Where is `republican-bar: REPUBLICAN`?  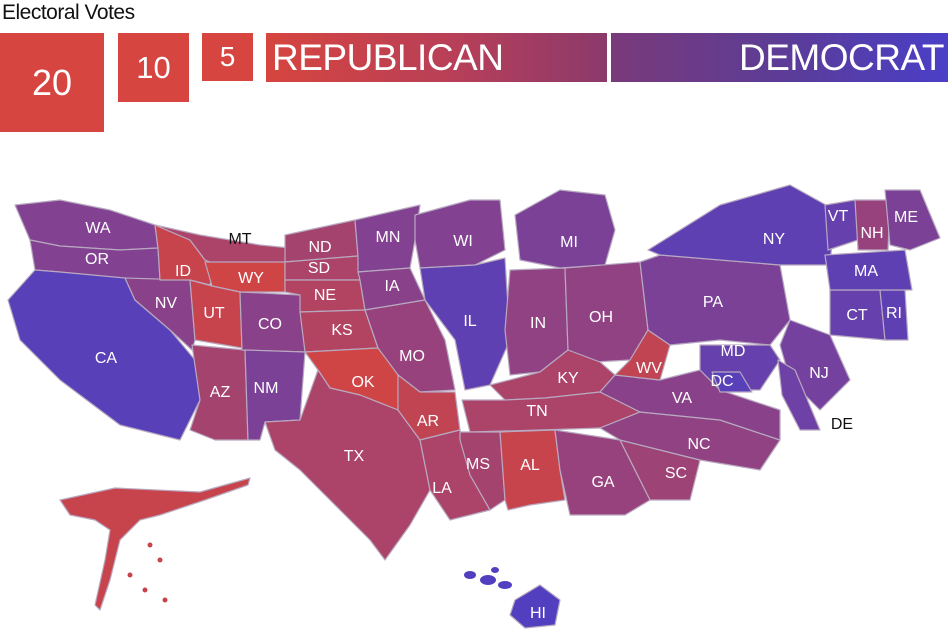
republican-bar: REPUBLICAN is located at coordinates (436, 57).